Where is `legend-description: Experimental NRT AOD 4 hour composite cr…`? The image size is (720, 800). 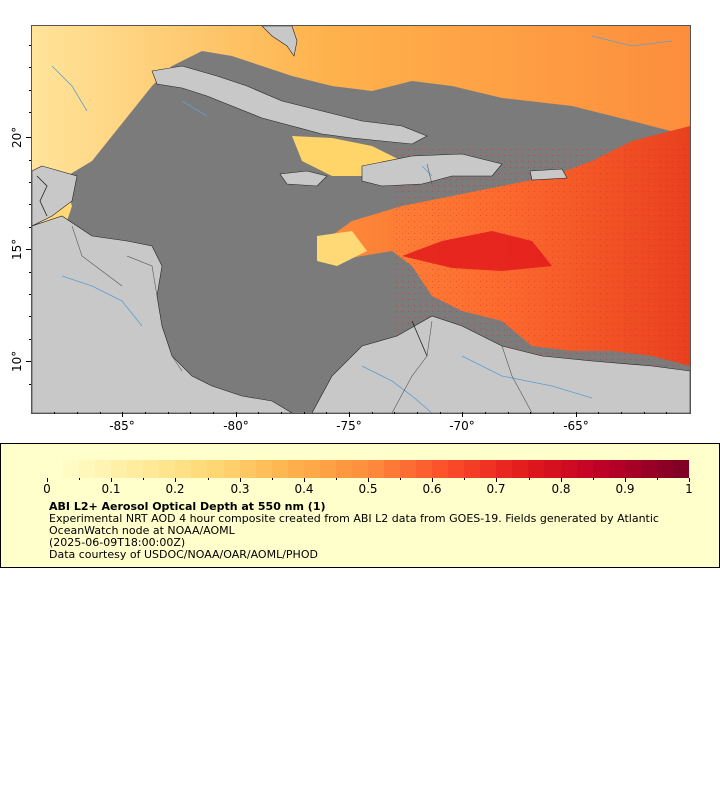 legend-description: Experimental NRT AOD 4 hour composite cr… is located at coordinates (354, 524).